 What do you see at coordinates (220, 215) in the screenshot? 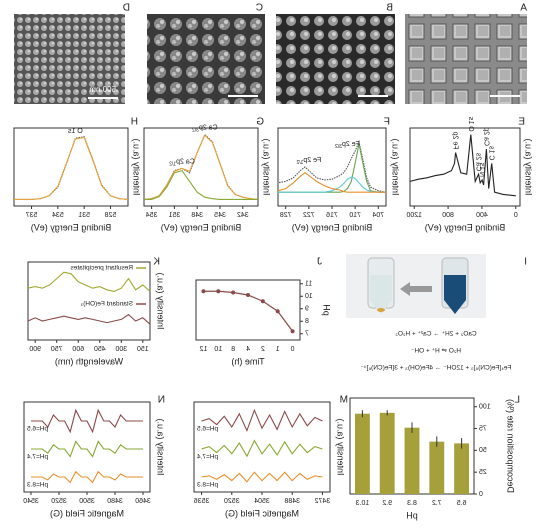
I see `x-tick-label: 345` at bounding box center [220, 215].